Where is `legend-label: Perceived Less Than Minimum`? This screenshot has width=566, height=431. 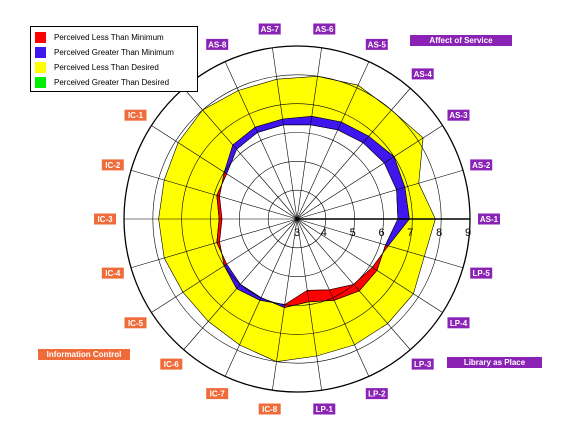 legend-label: Perceived Less Than Minimum is located at coordinates (109, 37).